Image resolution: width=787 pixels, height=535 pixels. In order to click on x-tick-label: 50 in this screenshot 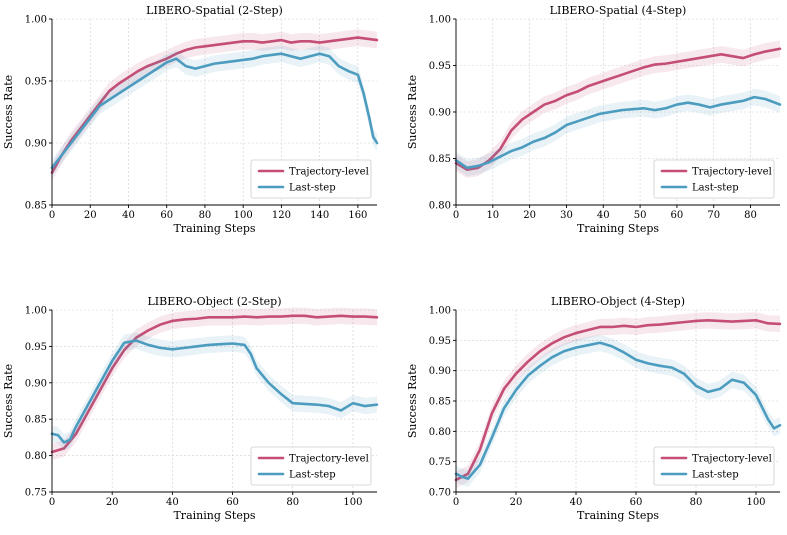, I will do `click(640, 215)`.